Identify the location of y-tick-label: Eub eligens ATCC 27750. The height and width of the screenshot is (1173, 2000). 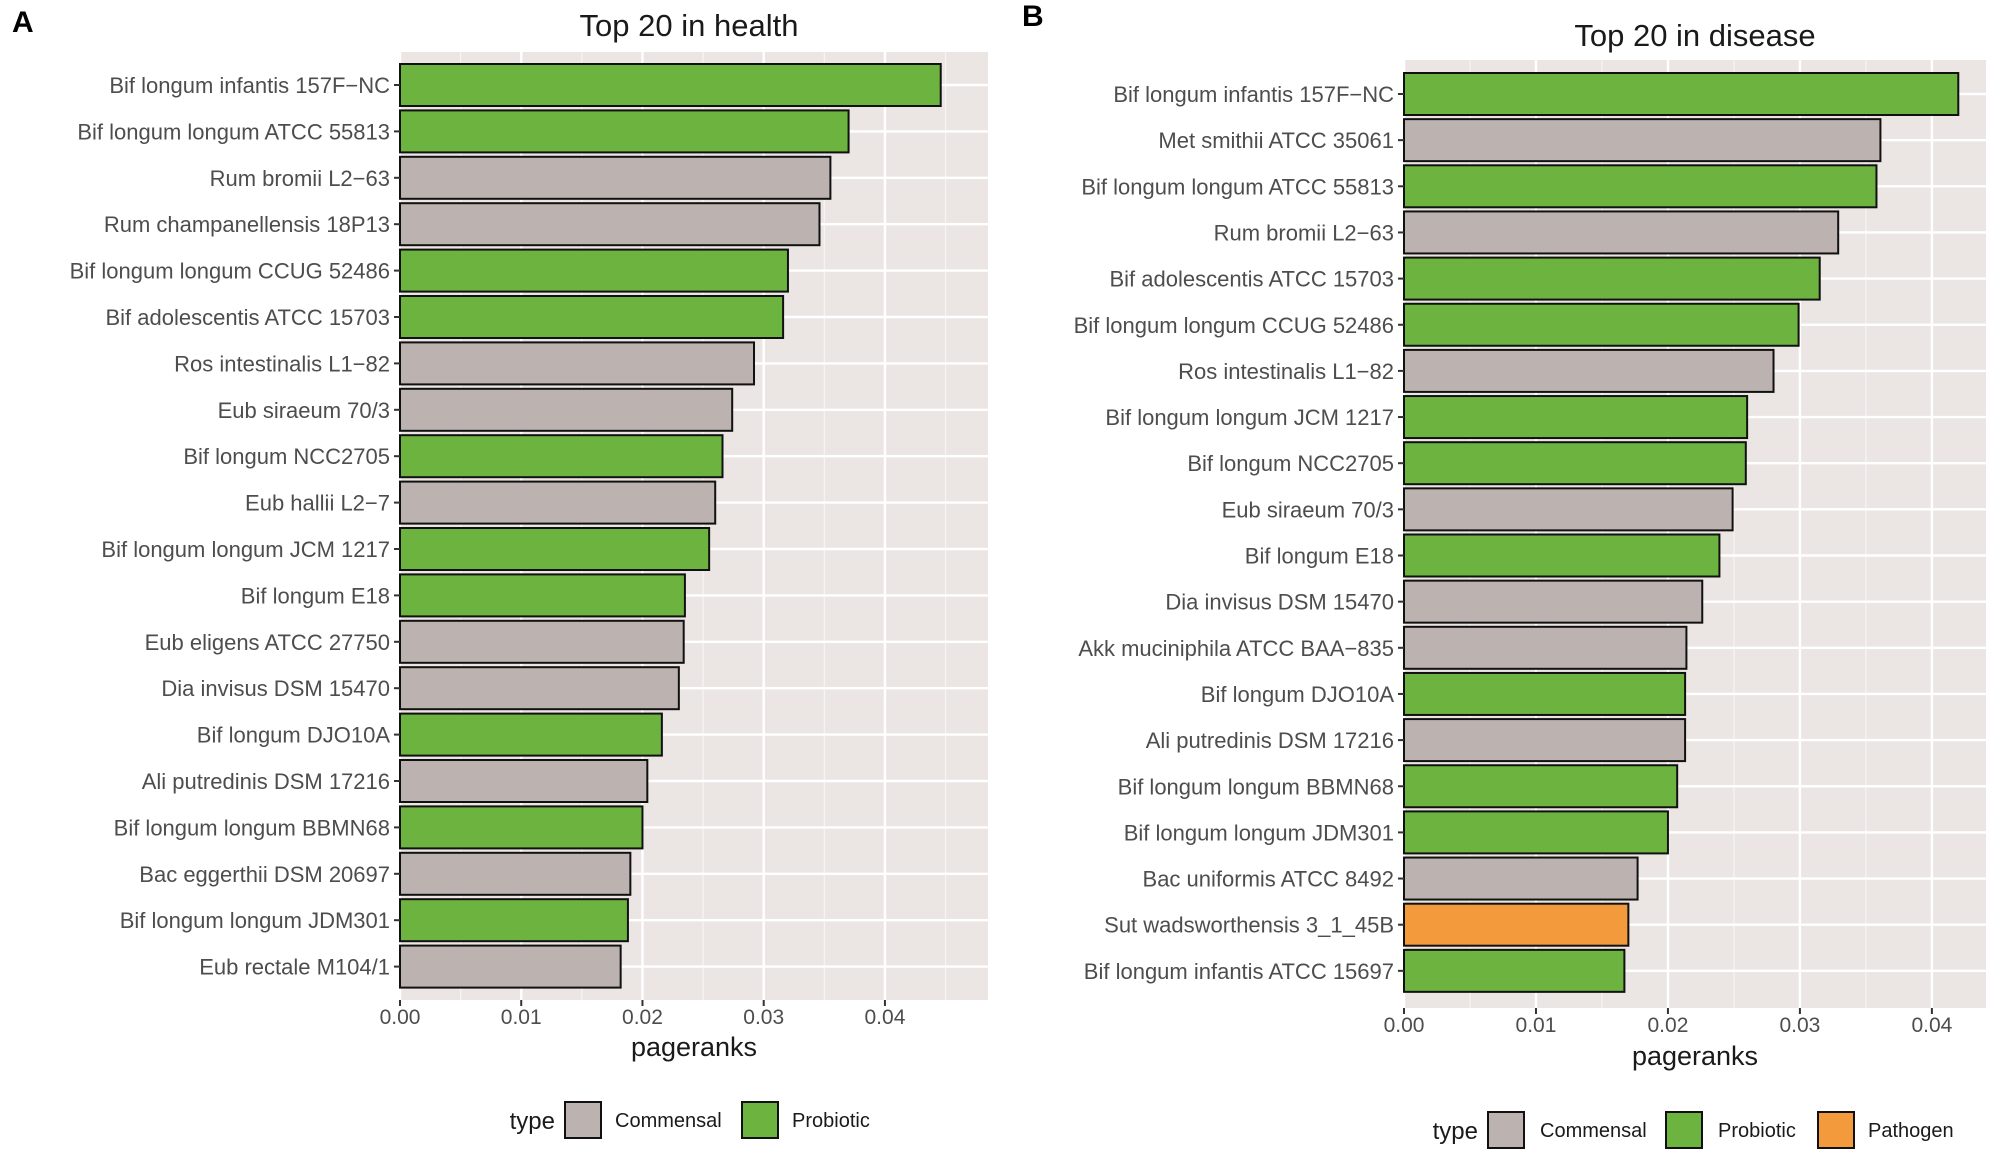
(267, 642).